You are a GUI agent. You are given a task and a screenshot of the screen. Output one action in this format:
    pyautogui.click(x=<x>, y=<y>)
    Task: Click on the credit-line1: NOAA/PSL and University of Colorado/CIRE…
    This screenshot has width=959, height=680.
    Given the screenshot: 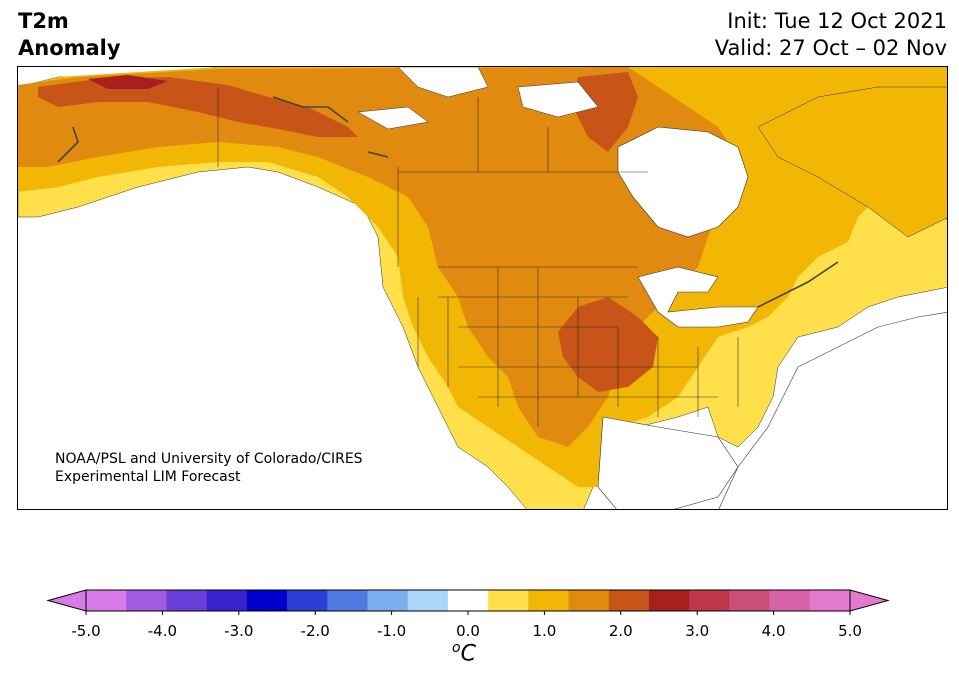 What is the action you would take?
    pyautogui.click(x=209, y=459)
    